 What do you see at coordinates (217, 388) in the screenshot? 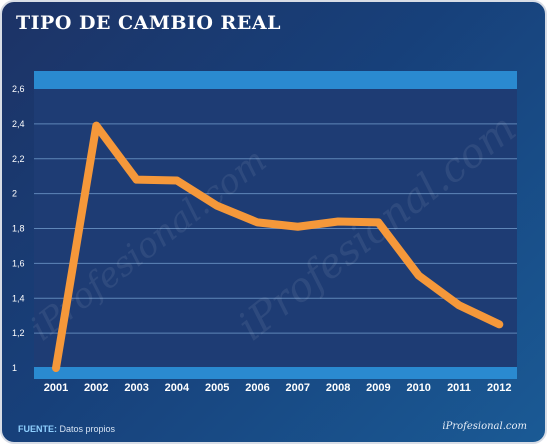
I see `x-tick-label: 2005` at bounding box center [217, 388].